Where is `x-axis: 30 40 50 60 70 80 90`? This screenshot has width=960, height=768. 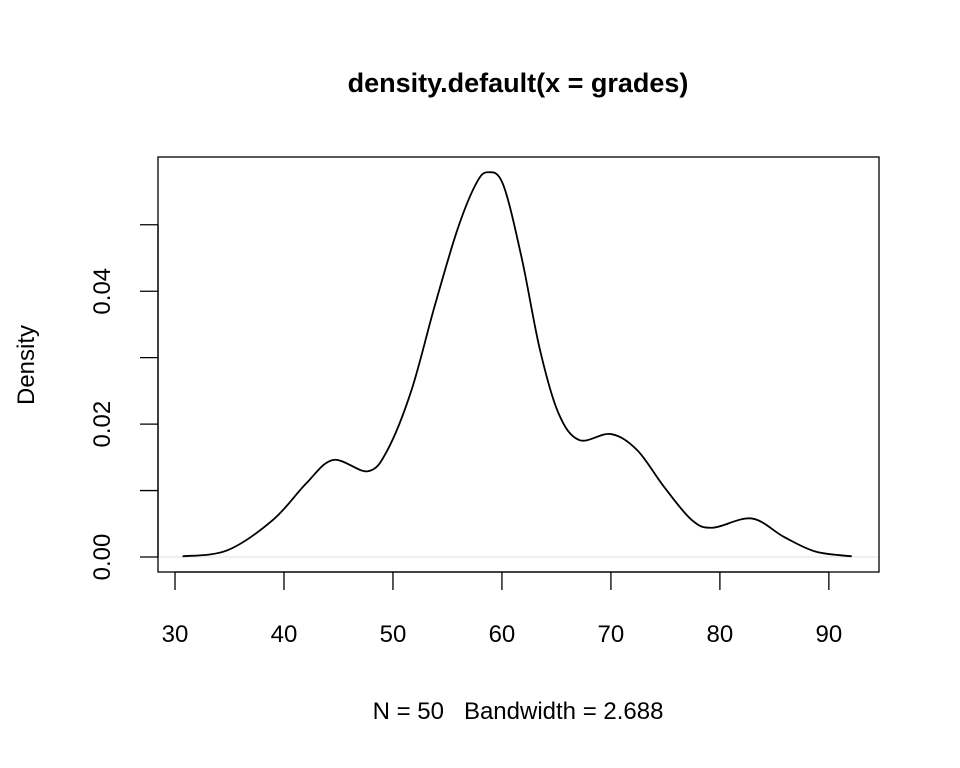 x-axis: 30 40 50 60 70 80 90 is located at coordinates (502, 609).